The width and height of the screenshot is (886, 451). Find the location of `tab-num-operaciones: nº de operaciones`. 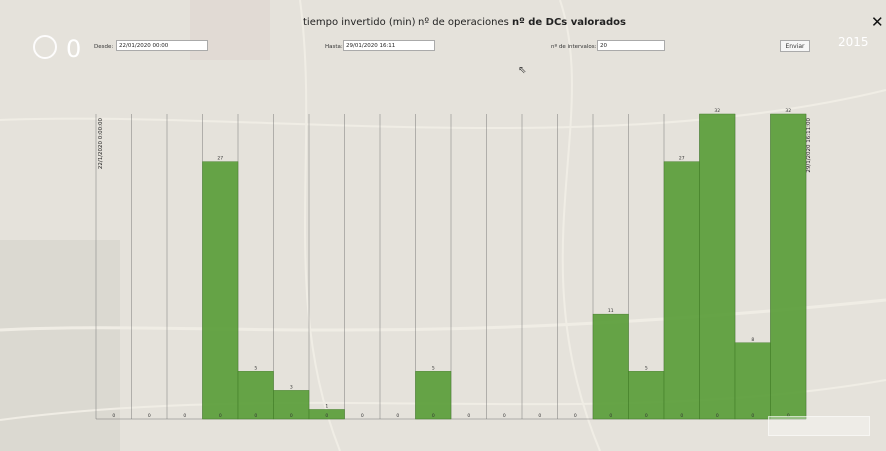

tab-num-operaciones: nº de operaciones is located at coordinates (463, 22).